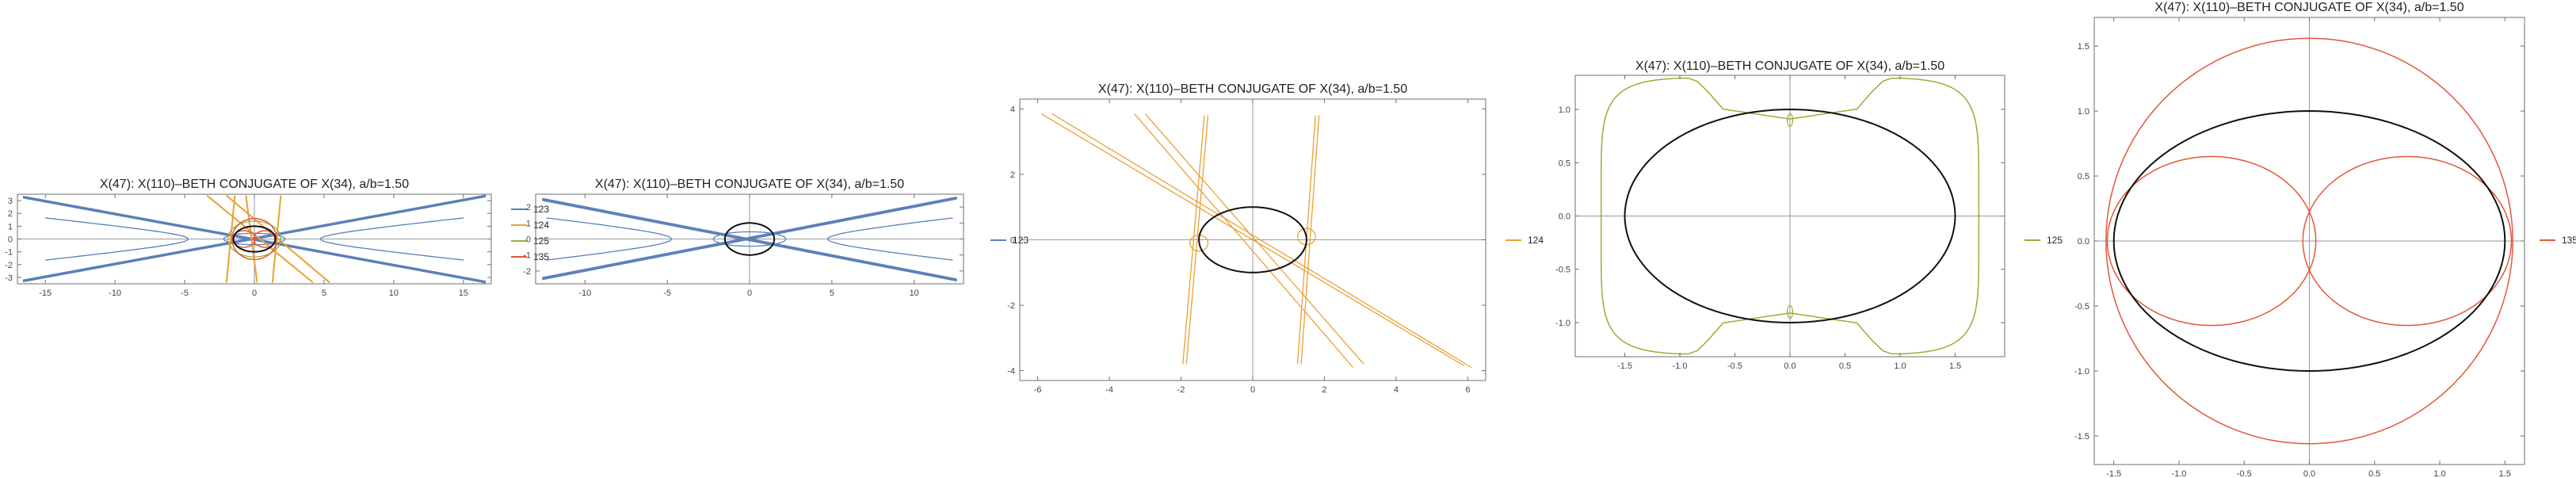 This screenshot has width=2576, height=478. Describe the element at coordinates (2083, 47) in the screenshot. I see `y-tick-label: 1.5` at that location.